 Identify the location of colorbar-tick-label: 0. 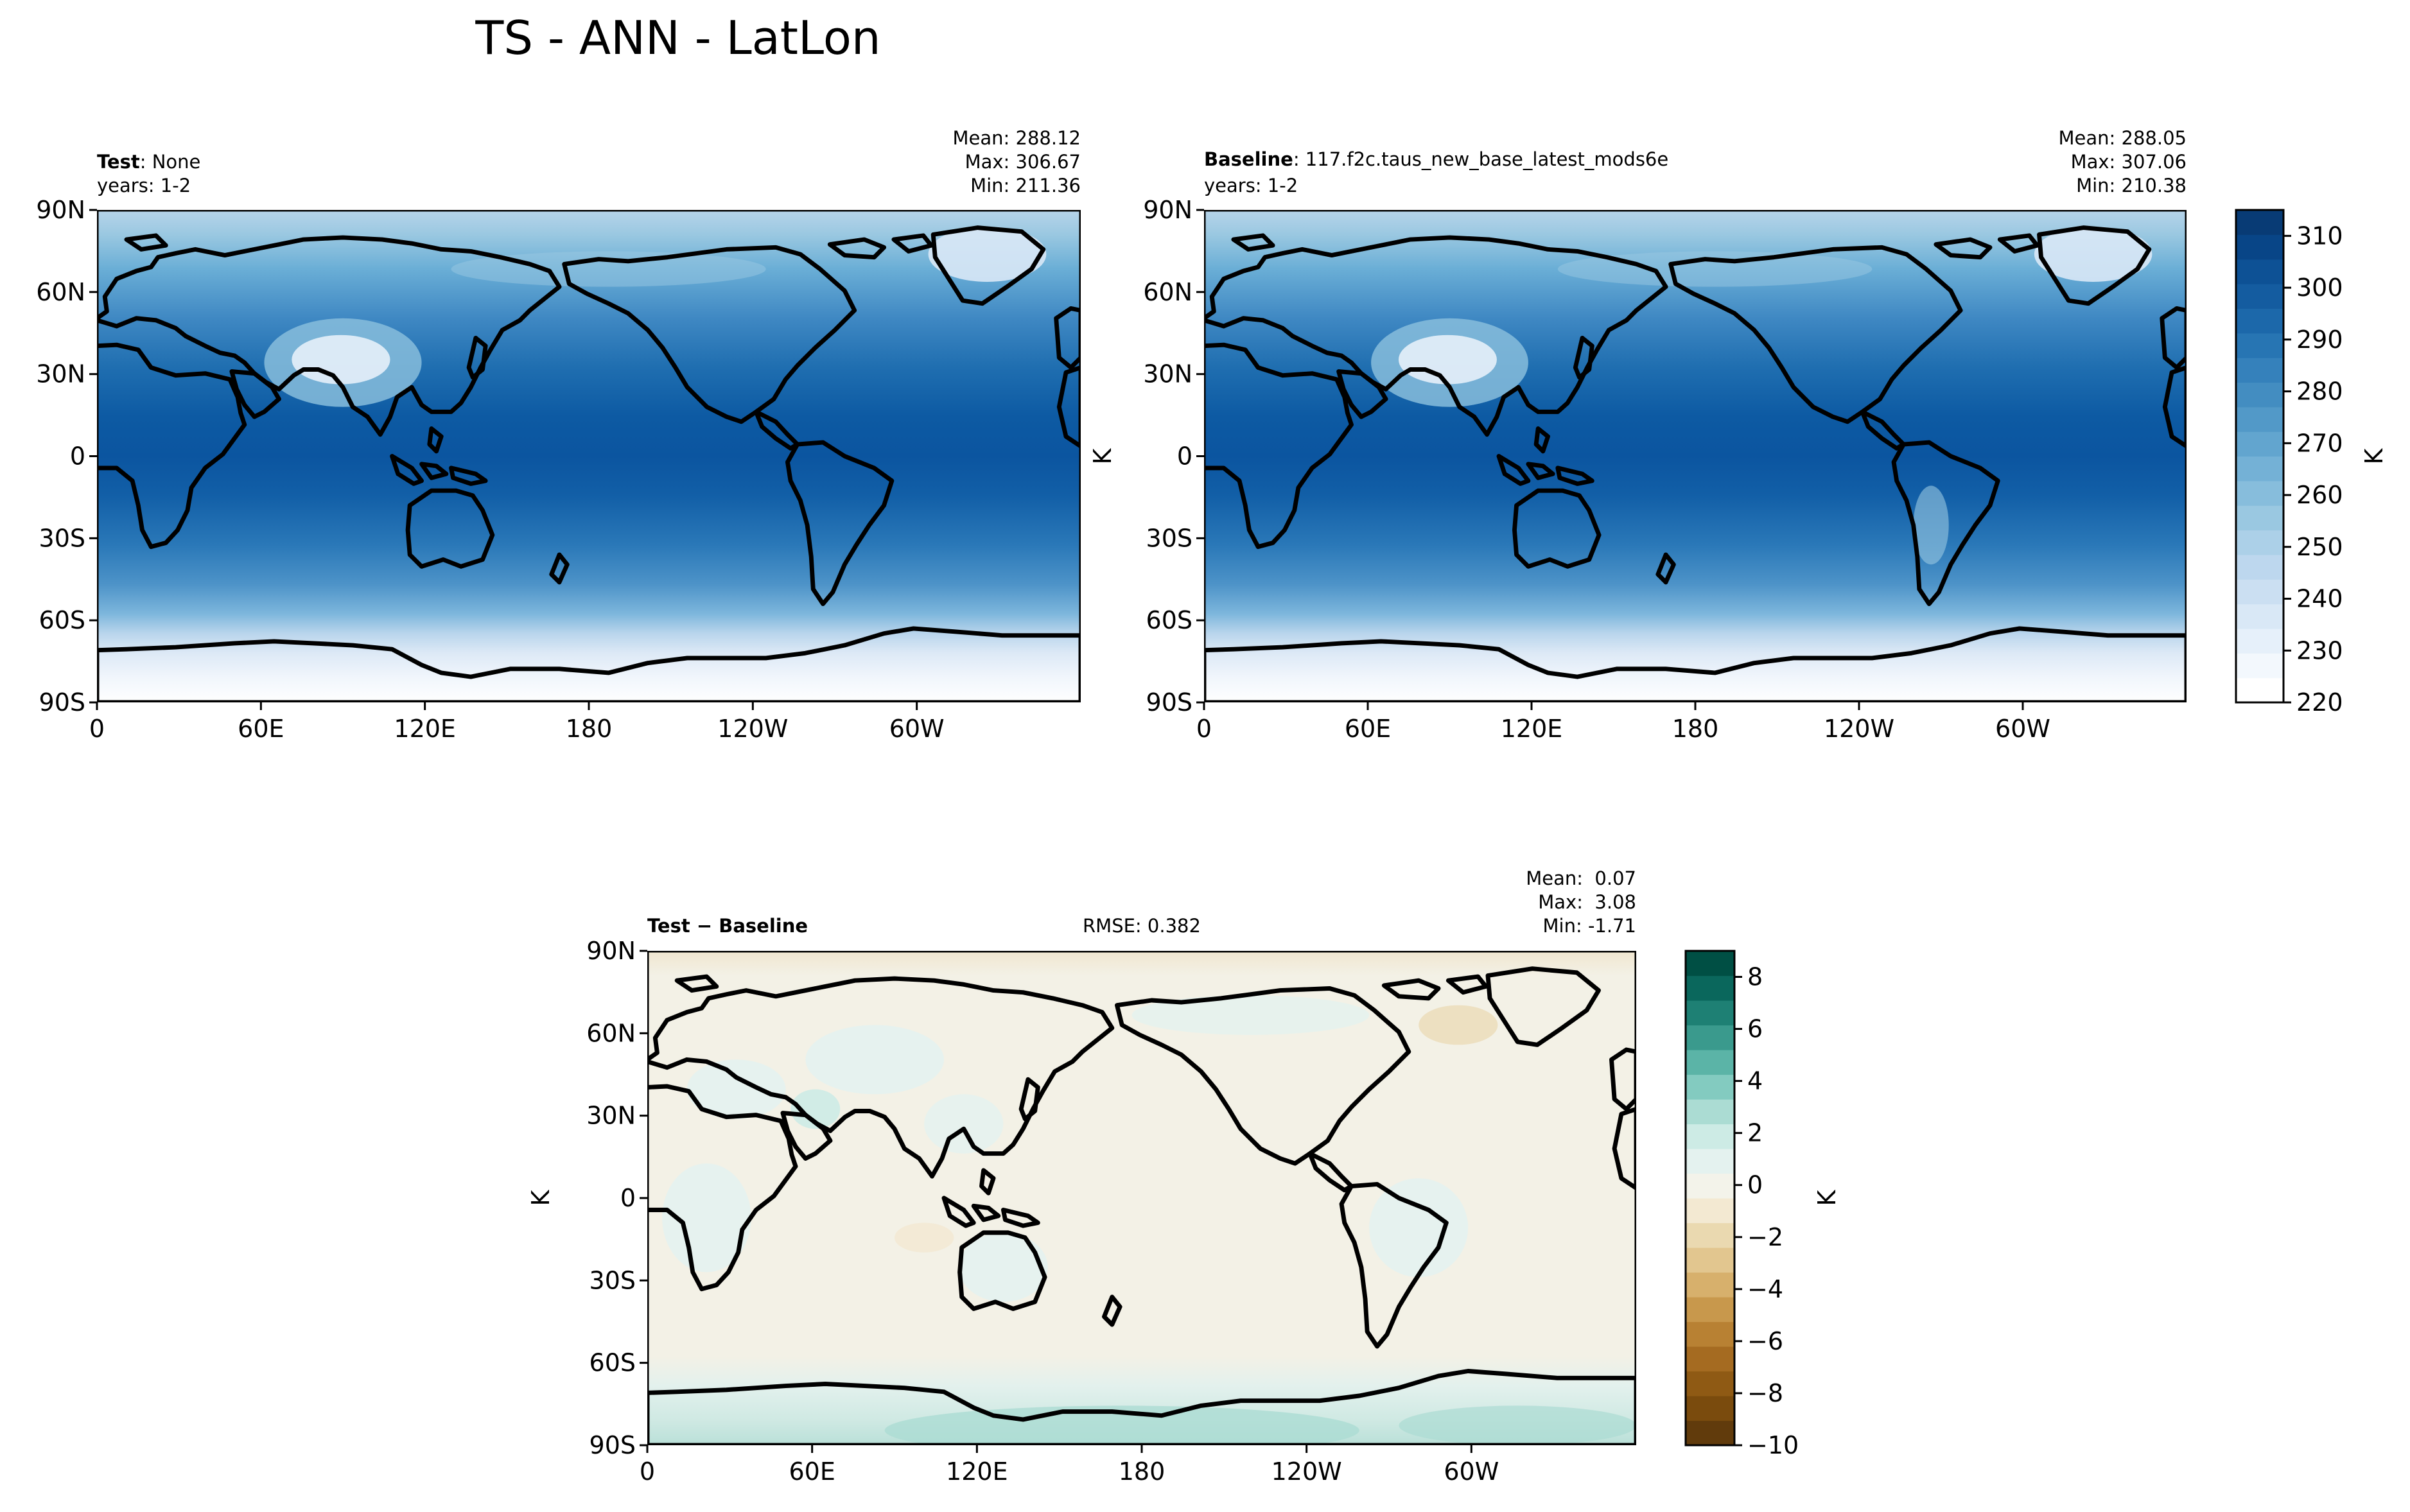
(1755, 1185).